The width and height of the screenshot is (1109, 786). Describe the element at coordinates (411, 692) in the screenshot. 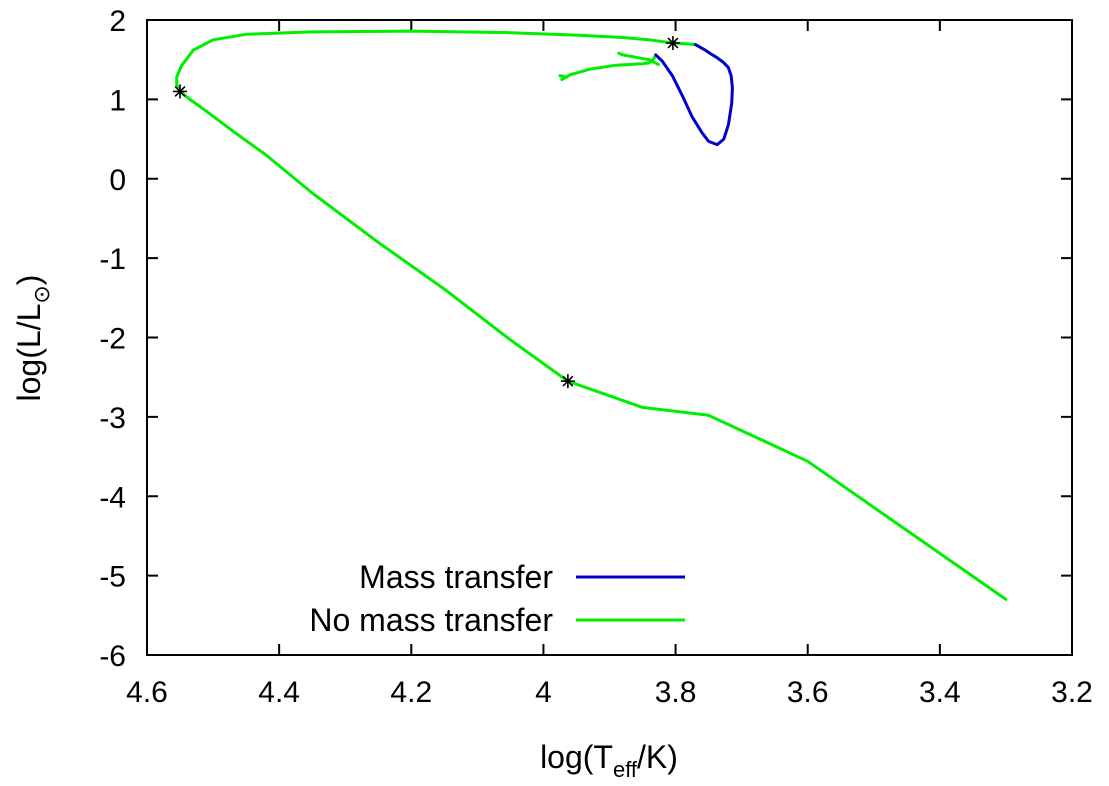

I see `x-tick-label: 4.2` at that location.